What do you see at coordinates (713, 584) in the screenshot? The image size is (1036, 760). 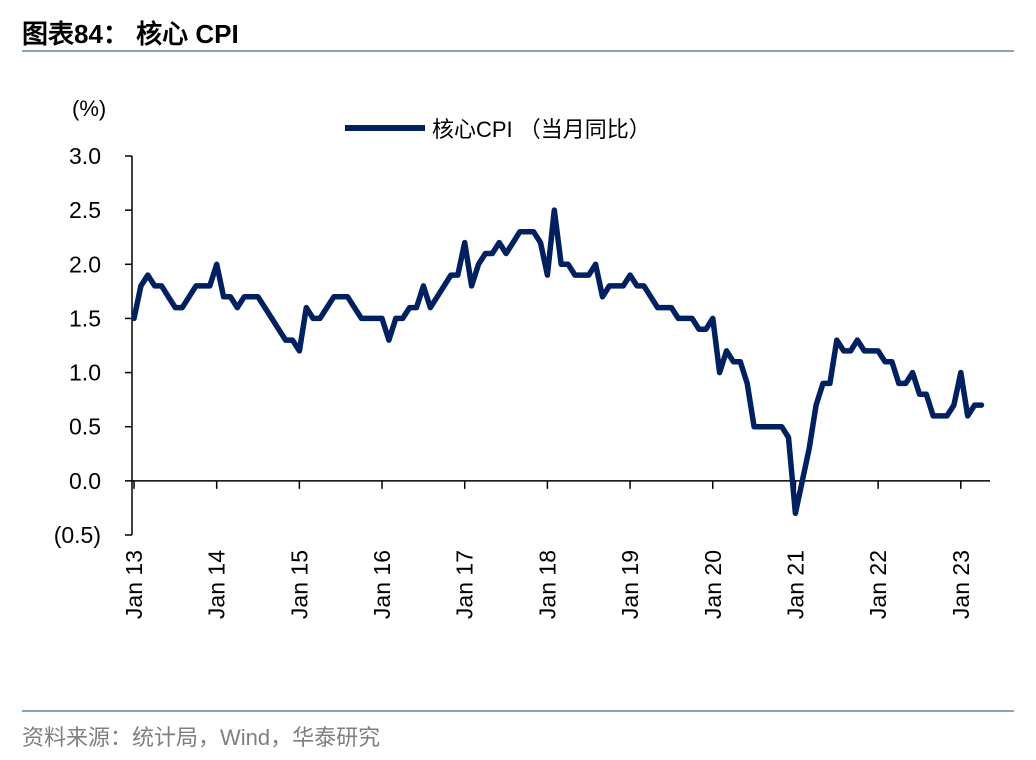 I see `x-tick-label: Jan 20` at bounding box center [713, 584].